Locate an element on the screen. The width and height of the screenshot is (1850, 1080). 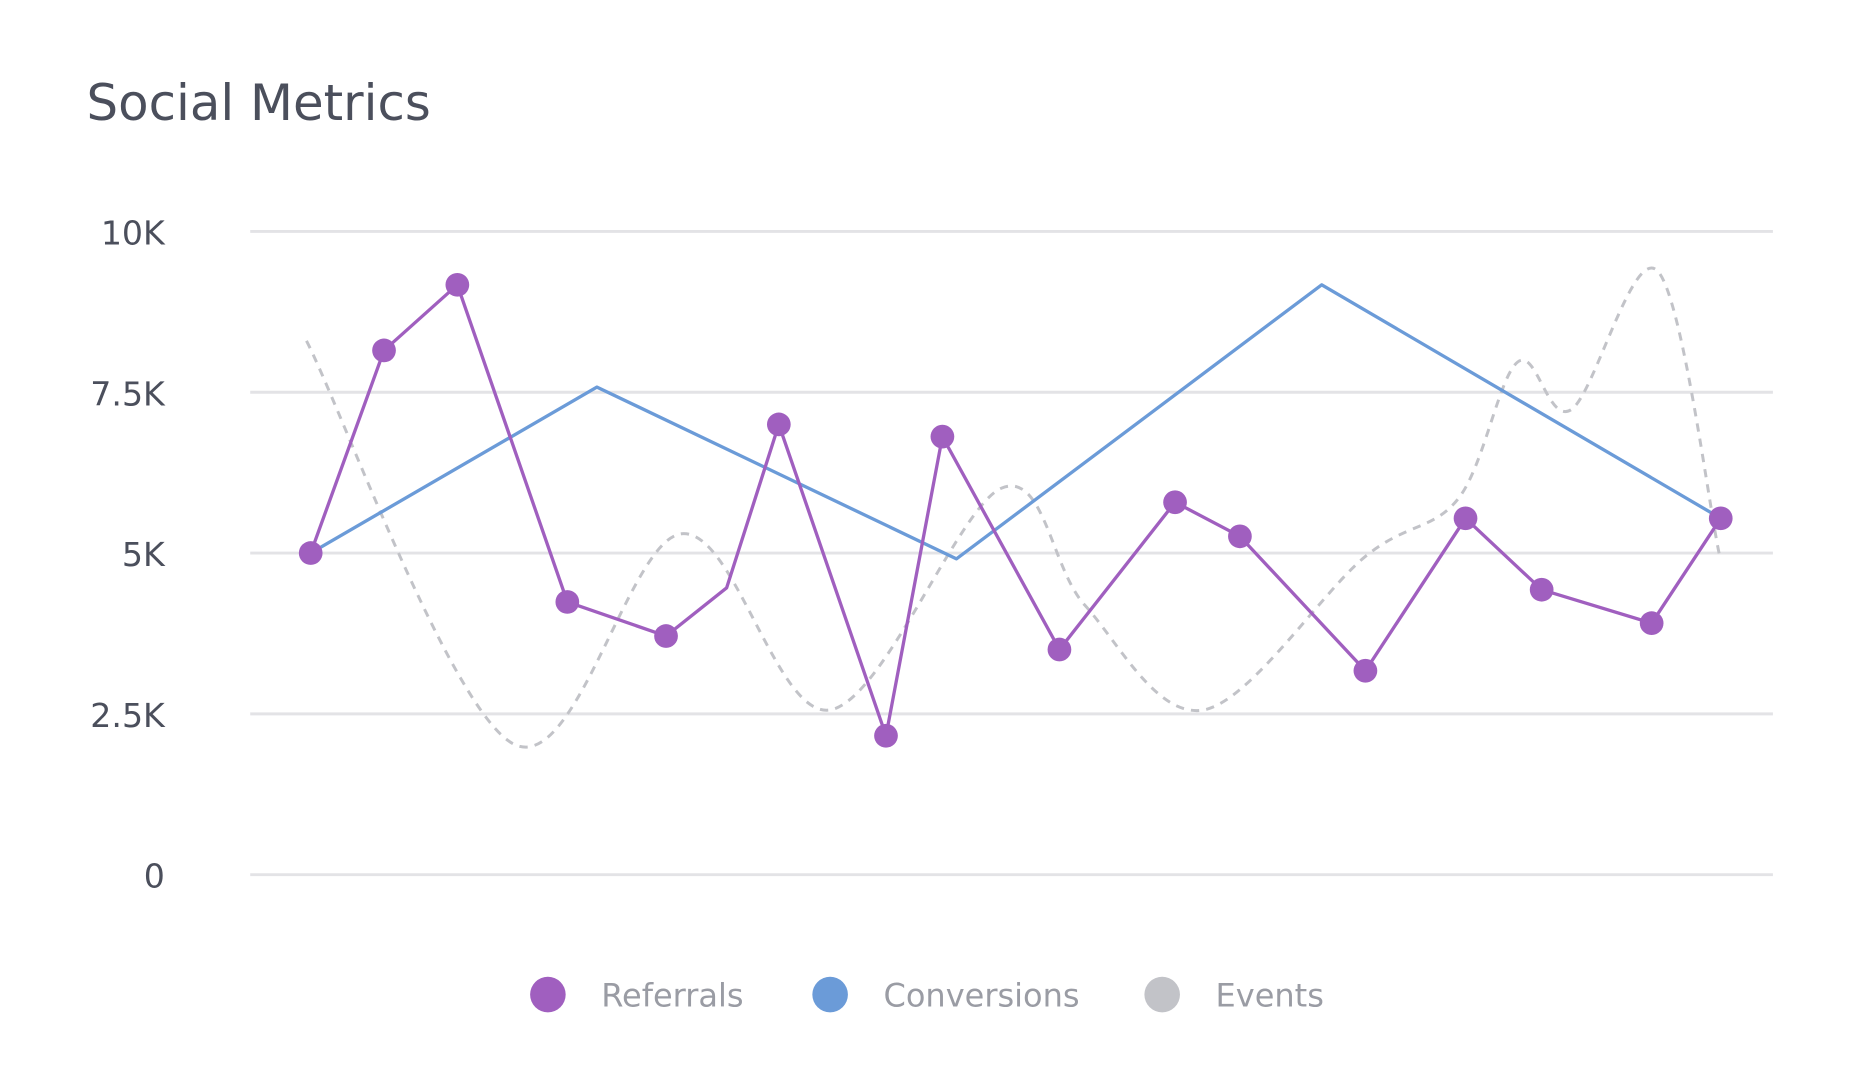
y-tick-label: 5K is located at coordinates (144, 554).